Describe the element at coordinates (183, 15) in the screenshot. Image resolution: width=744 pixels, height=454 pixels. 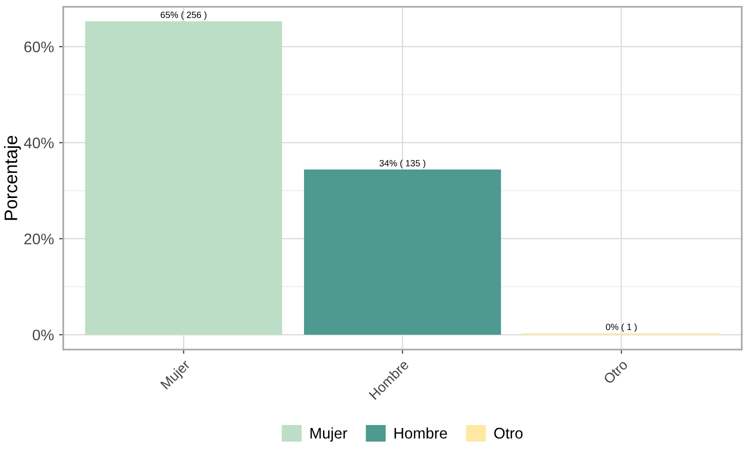
I see `data-label: 65% ( 256 )` at that location.